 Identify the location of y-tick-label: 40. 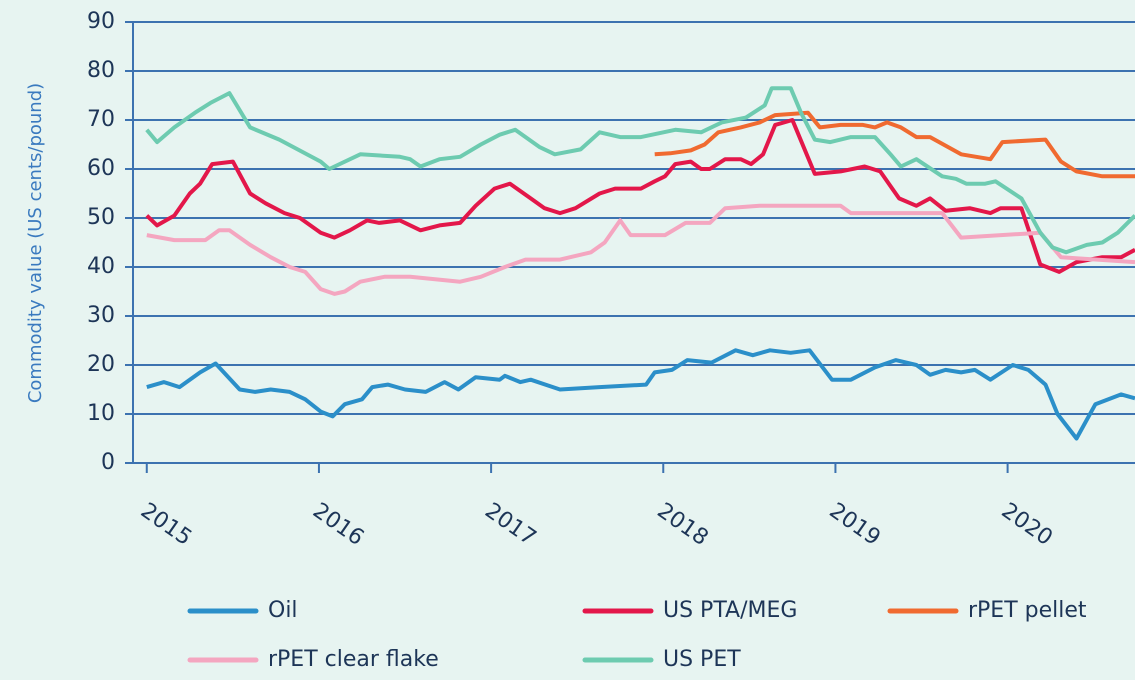
(101, 266).